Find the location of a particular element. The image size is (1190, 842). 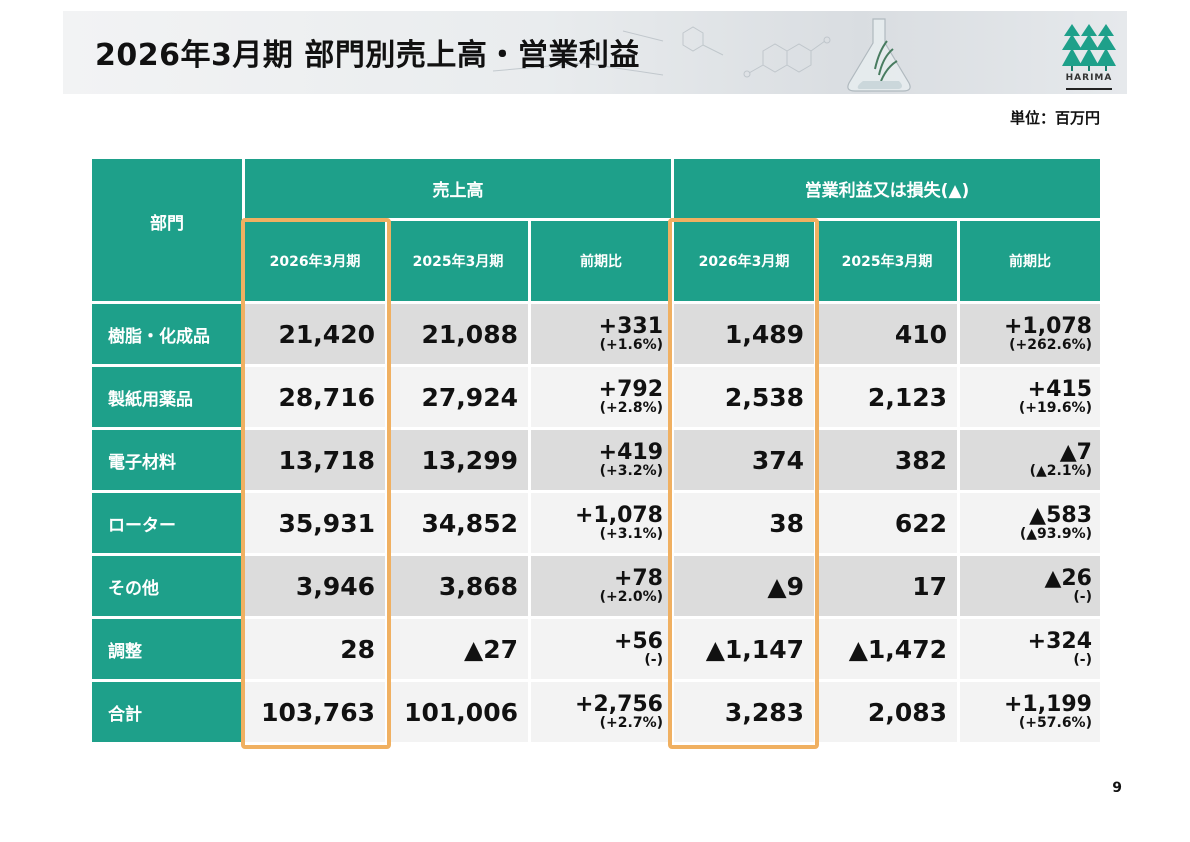

sales-yoy-cell: +2,756 (+2.7%) is located at coordinates (601, 712).